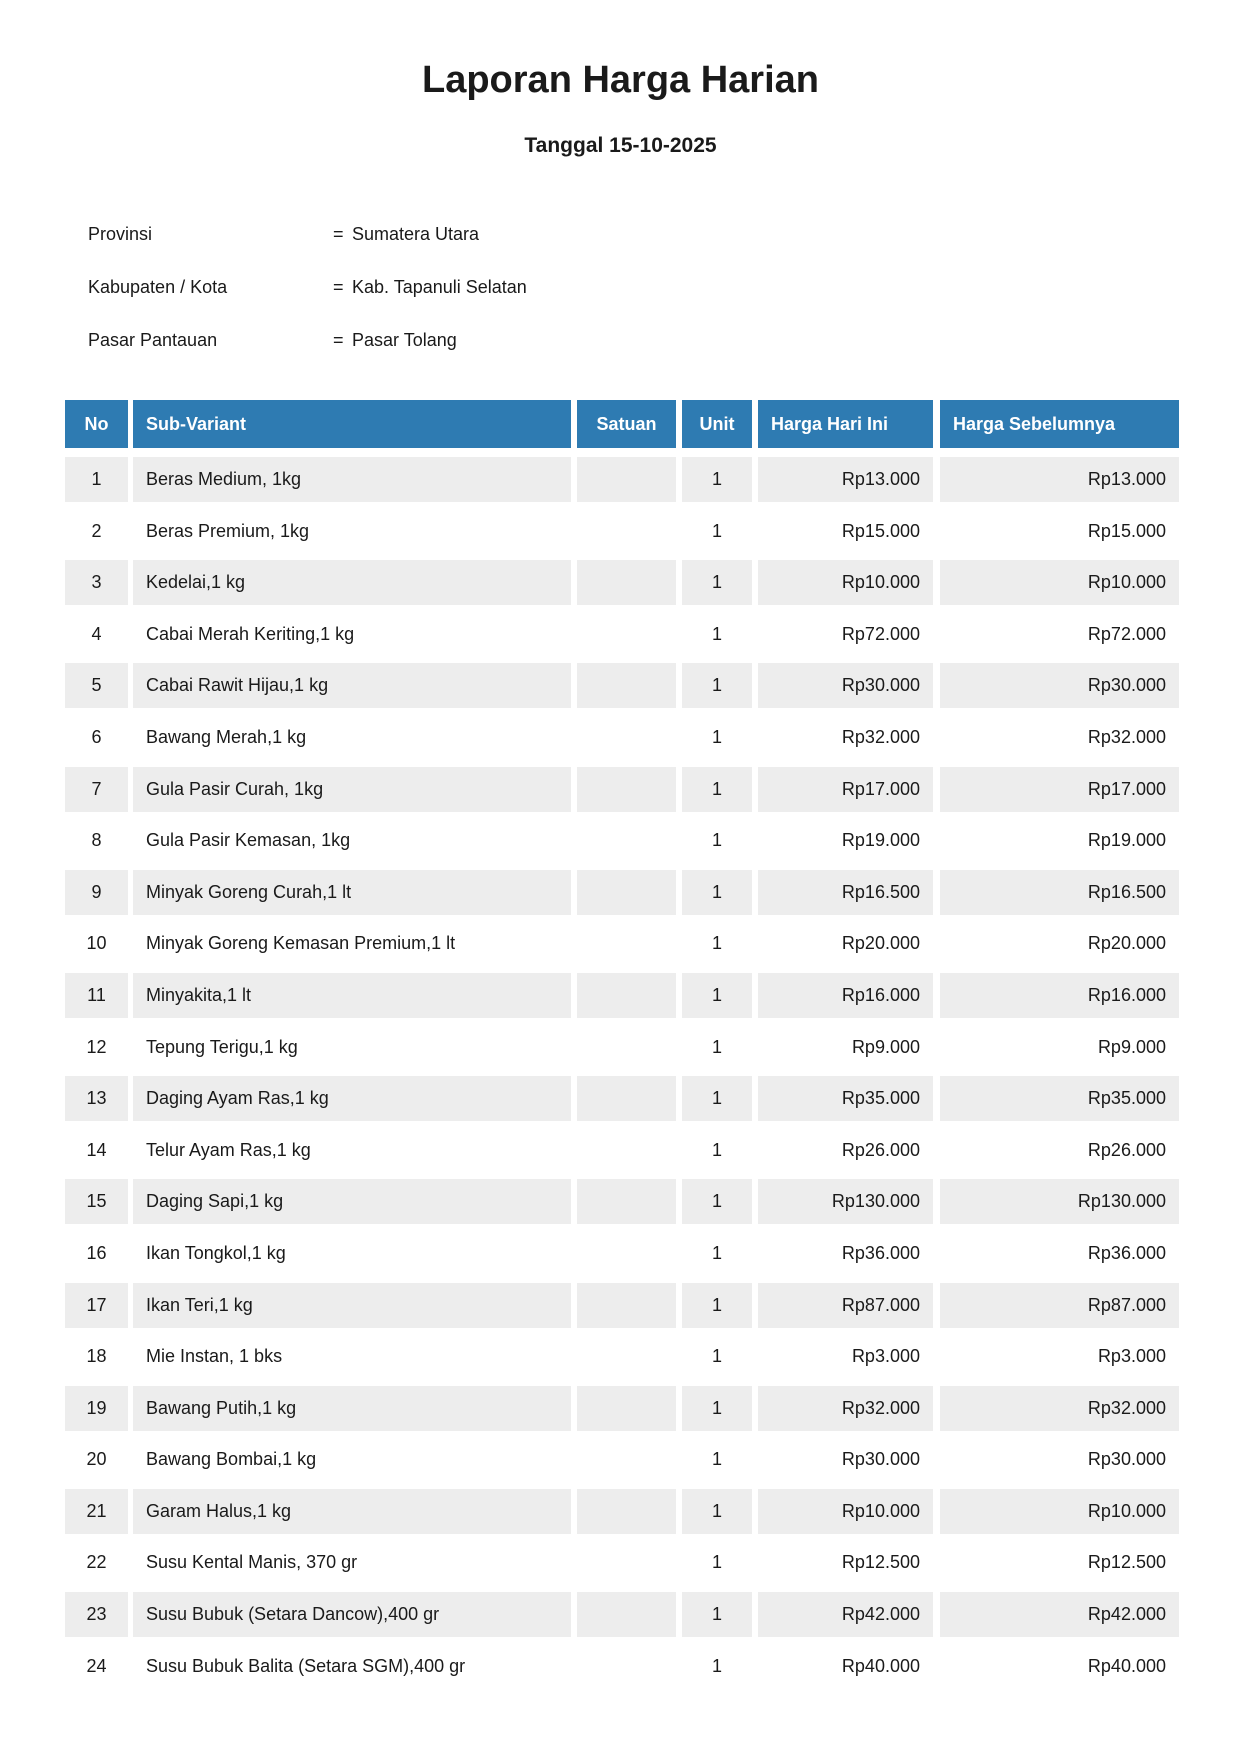 This screenshot has height=1755, width=1241. I want to click on sub-variant-cell: Beras Medium, 1kg, so click(352, 479).